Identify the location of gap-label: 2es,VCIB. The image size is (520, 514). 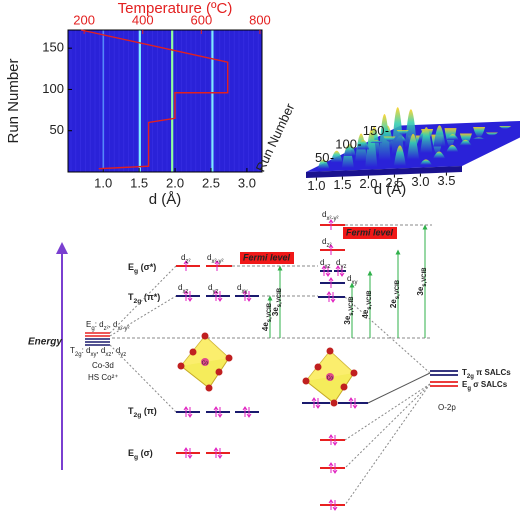
(394, 293).